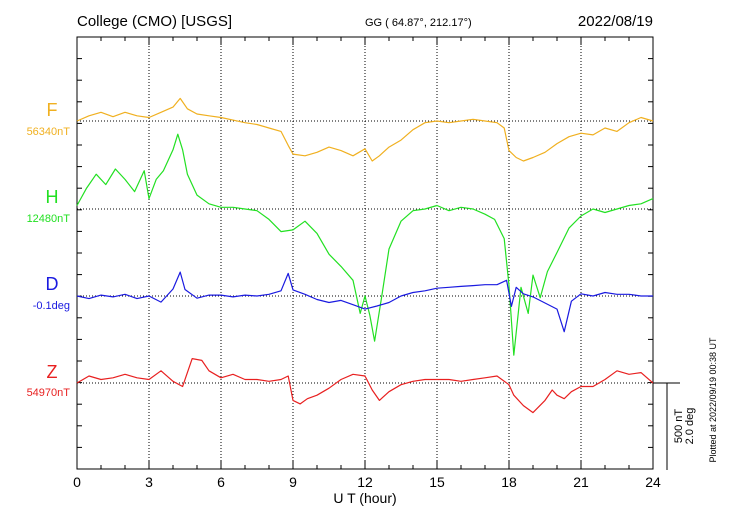 Image resolution: width=730 pixels, height=525 pixels. What do you see at coordinates (52, 372) in the screenshot?
I see `component-label-Z: Z` at bounding box center [52, 372].